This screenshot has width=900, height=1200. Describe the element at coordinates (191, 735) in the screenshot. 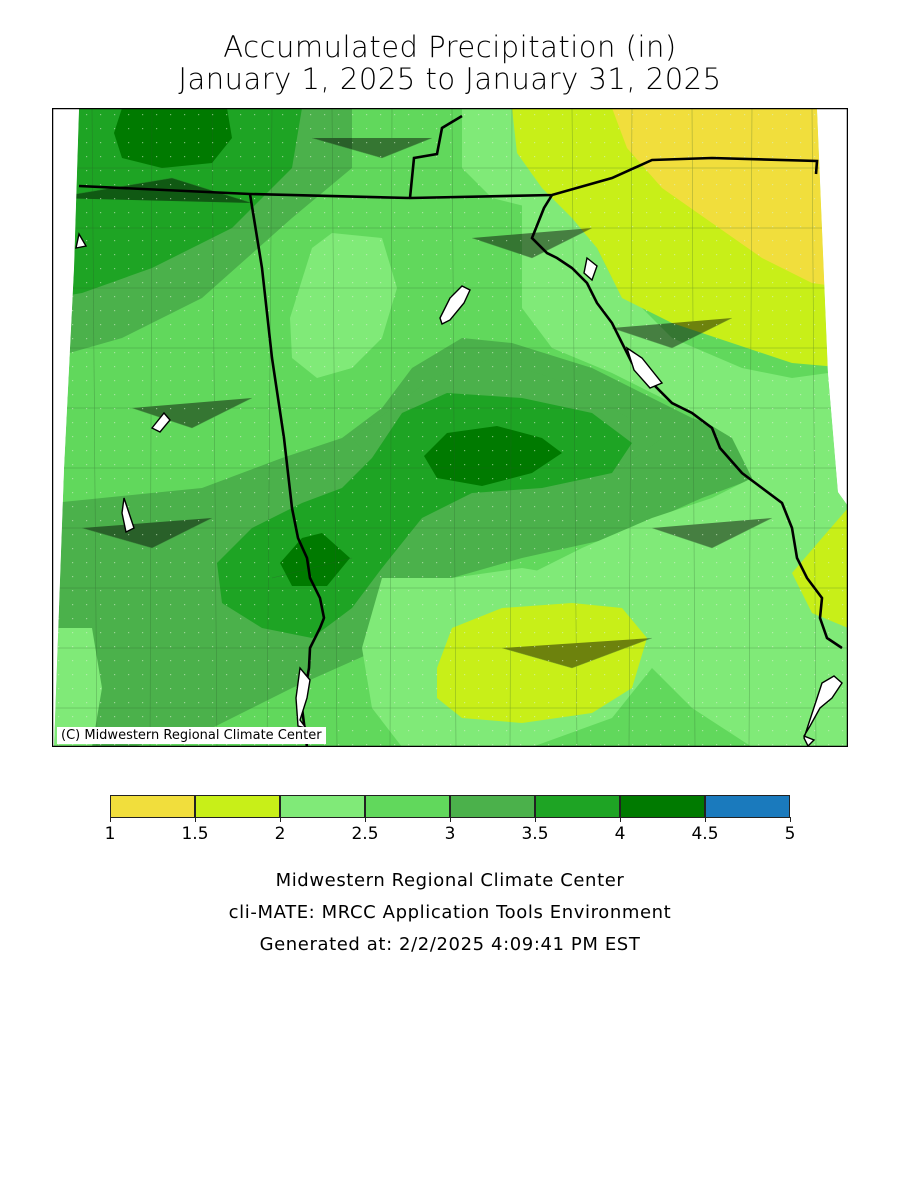

I see `copyright-credit: (C) Midwestern Regional Climate Center` at that location.